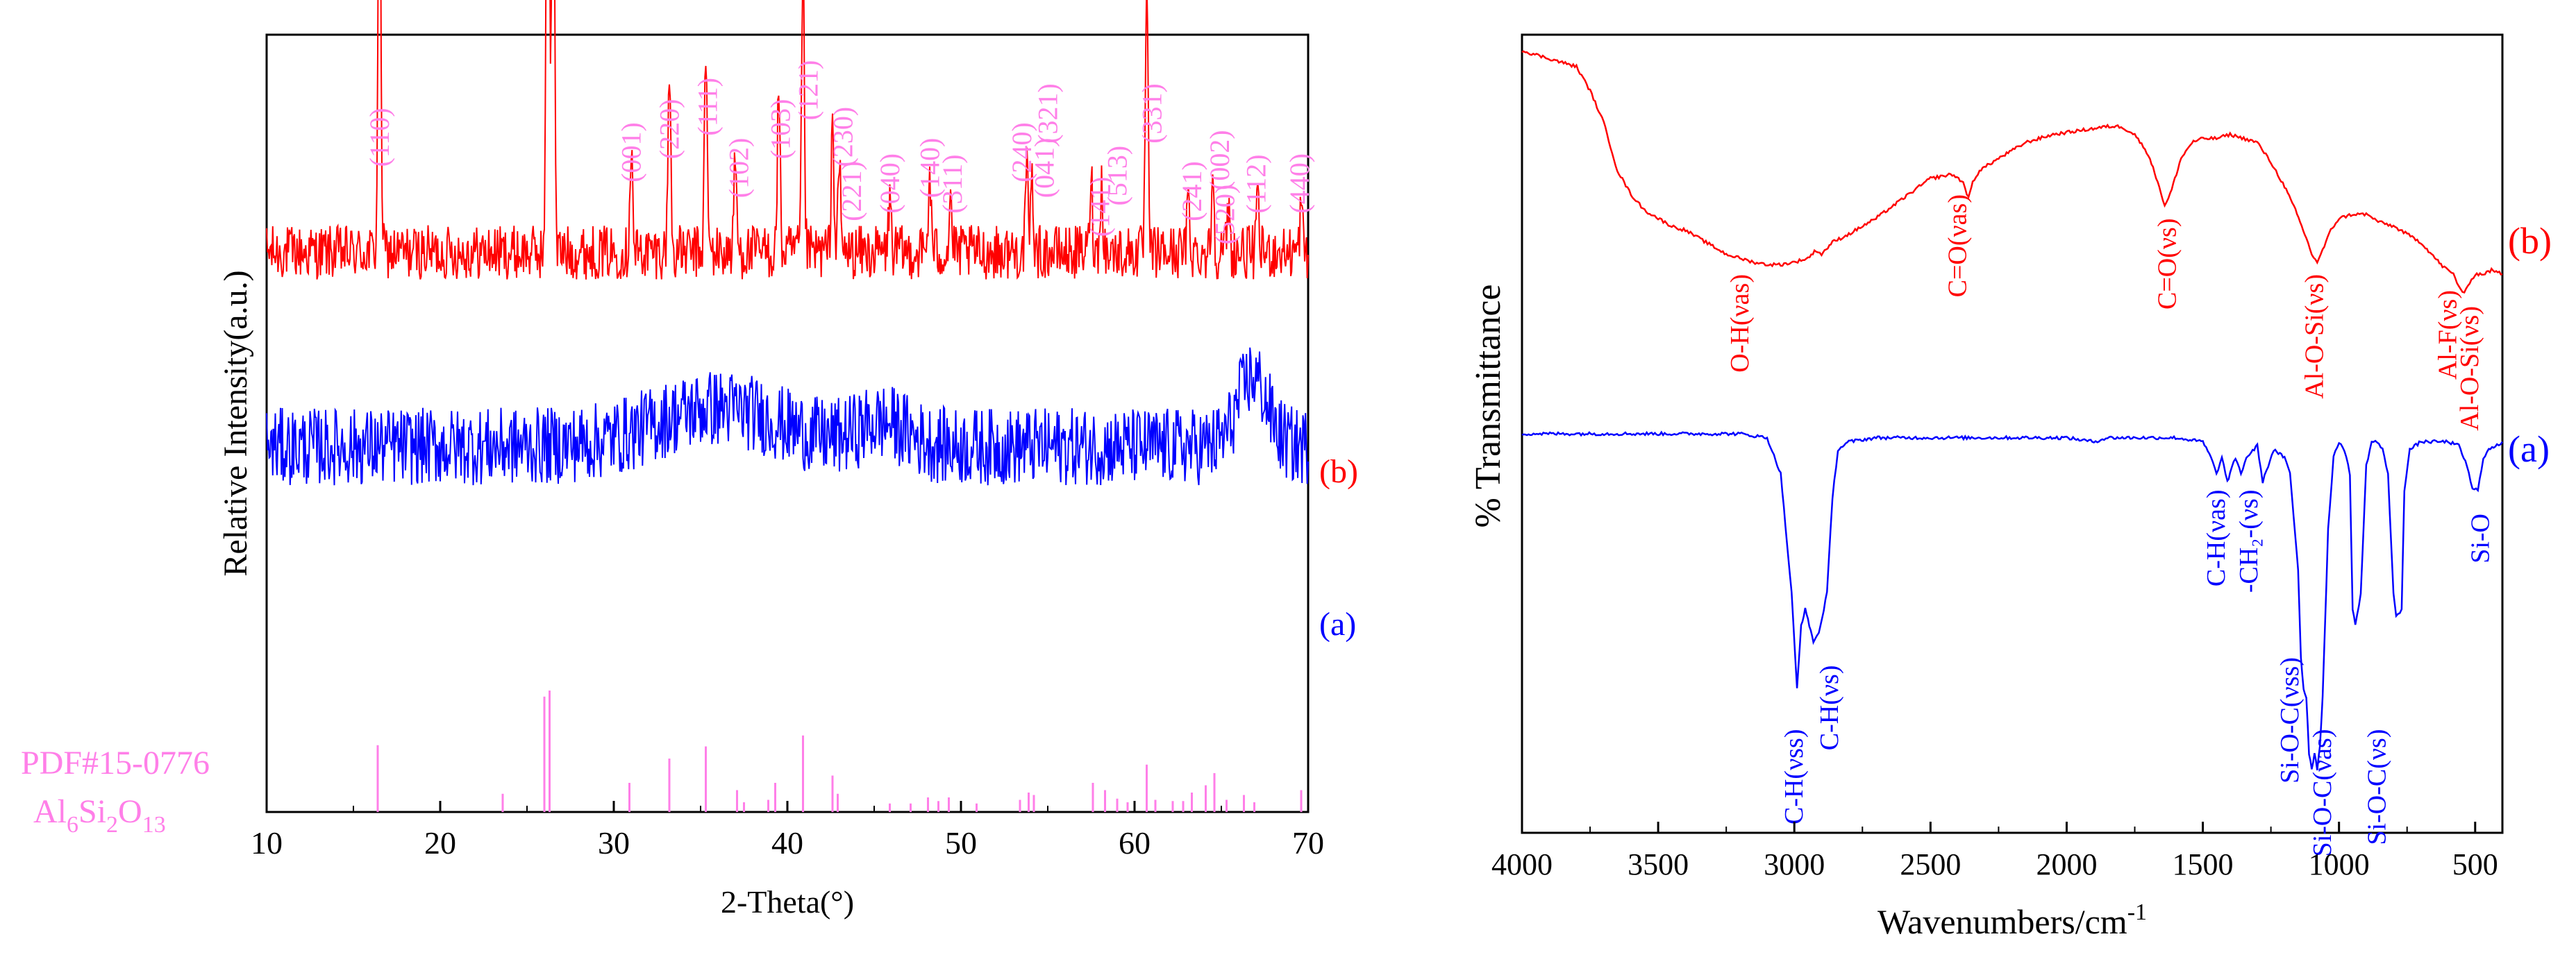 Image resolution: width=2576 pixels, height=973 pixels. What do you see at coordinates (889, 183) in the screenshot?
I see `hkl-annotation: (040)` at bounding box center [889, 183].